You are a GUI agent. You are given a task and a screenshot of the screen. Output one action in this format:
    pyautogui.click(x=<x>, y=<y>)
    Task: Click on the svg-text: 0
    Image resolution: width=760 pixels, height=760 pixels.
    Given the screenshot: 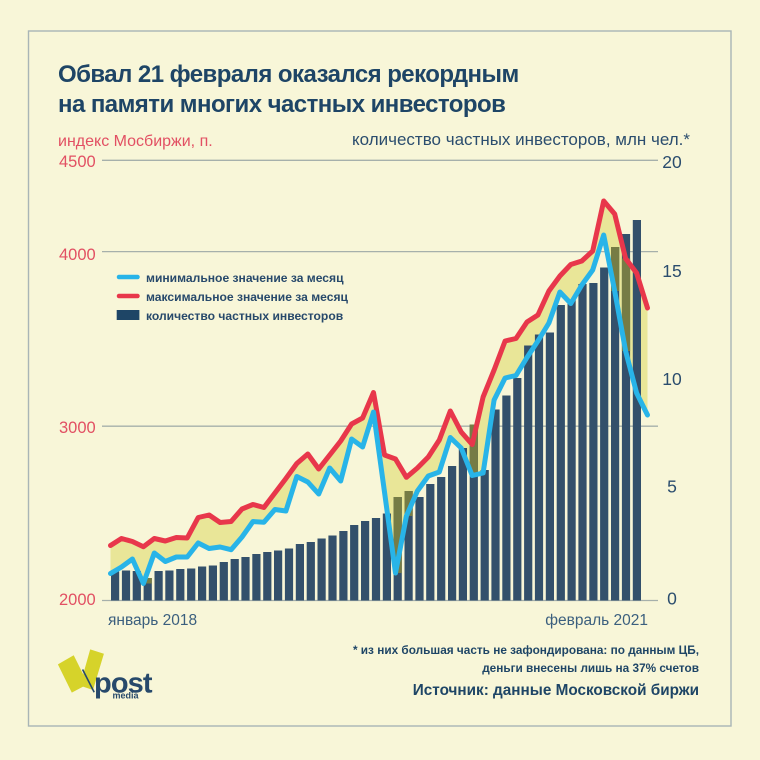 What is the action you would take?
    pyautogui.click(x=672, y=599)
    